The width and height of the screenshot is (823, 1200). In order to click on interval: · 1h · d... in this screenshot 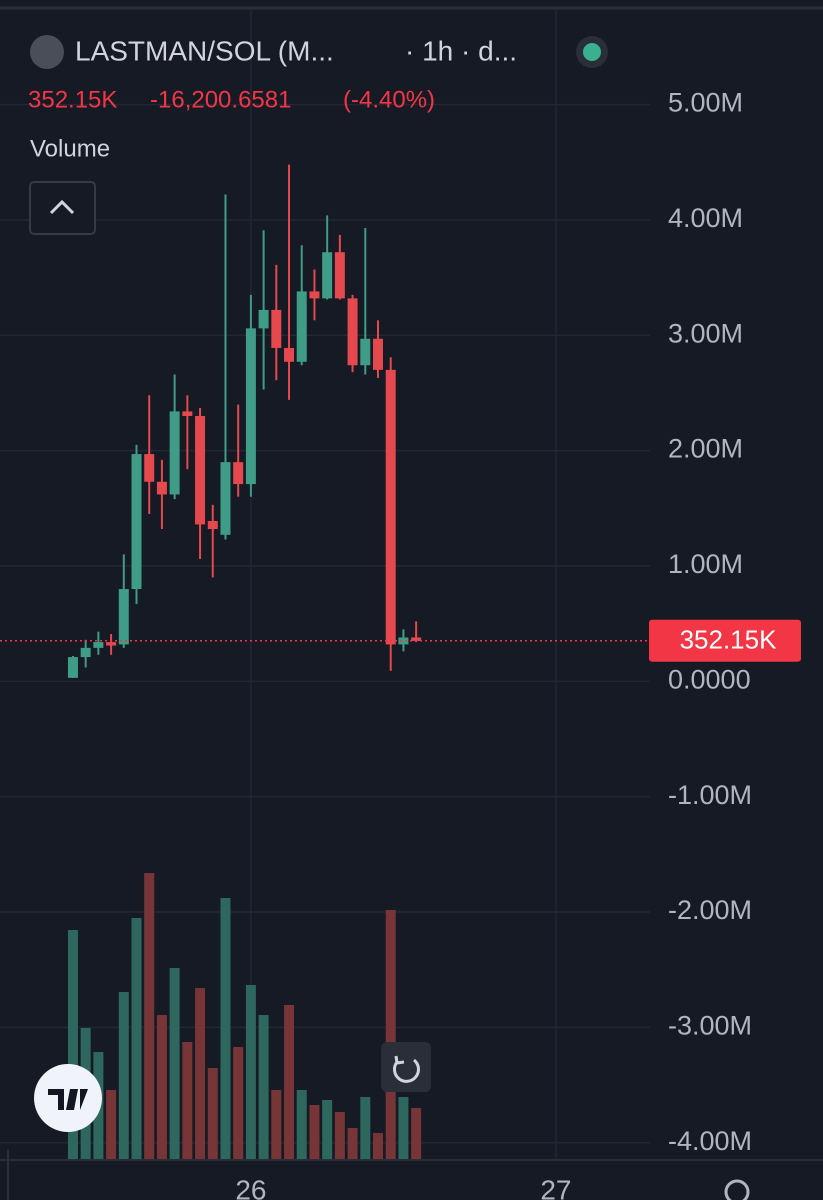, I will do `click(461, 50)`.